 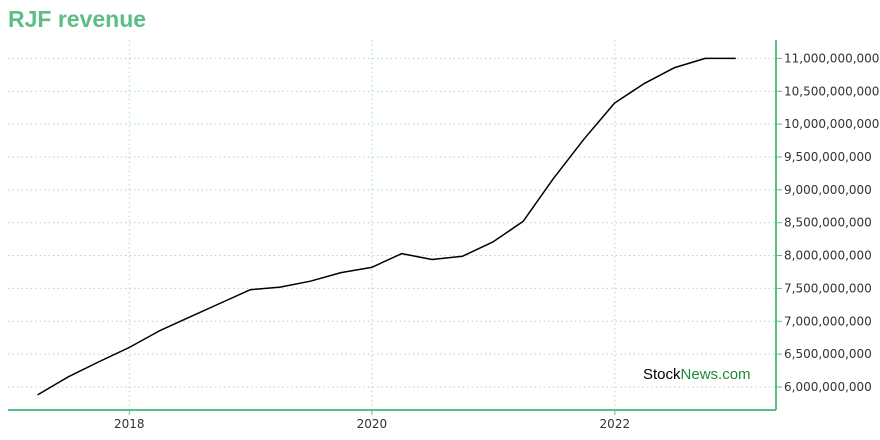 I want to click on y-tick-label: 8,500,000,000, so click(x=828, y=223).